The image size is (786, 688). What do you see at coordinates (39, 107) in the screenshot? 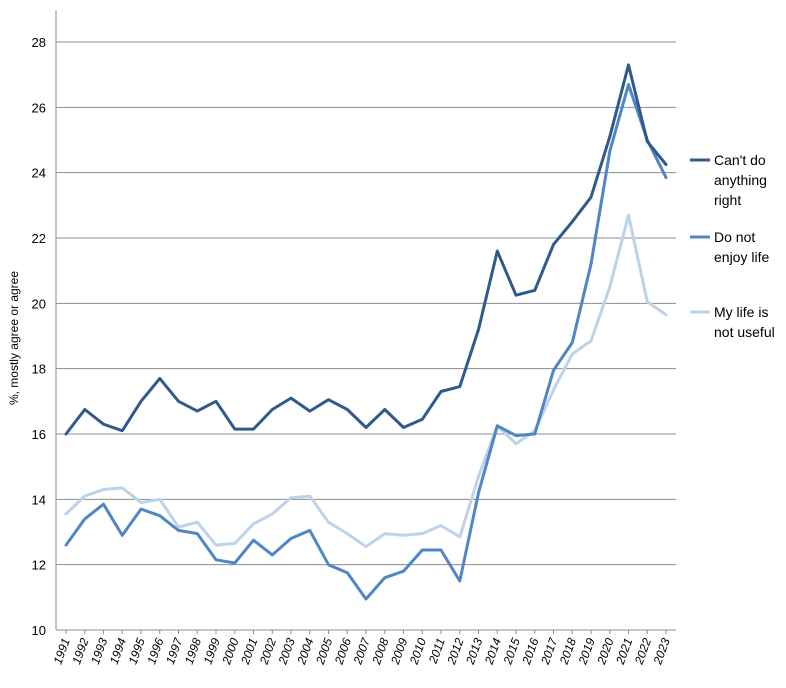
I see `y-tick-label: 26` at bounding box center [39, 107].